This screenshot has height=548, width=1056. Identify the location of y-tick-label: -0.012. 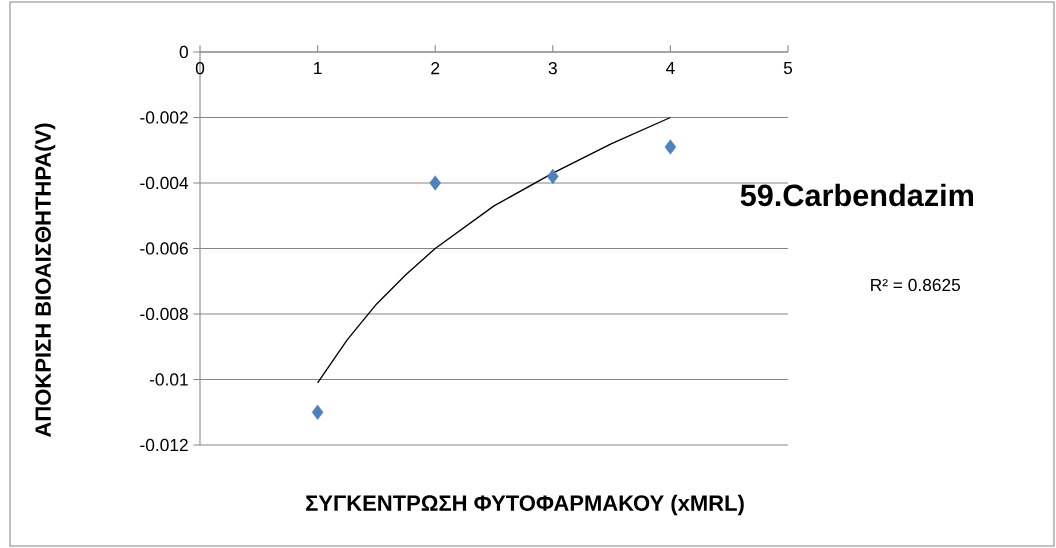
(164, 445).